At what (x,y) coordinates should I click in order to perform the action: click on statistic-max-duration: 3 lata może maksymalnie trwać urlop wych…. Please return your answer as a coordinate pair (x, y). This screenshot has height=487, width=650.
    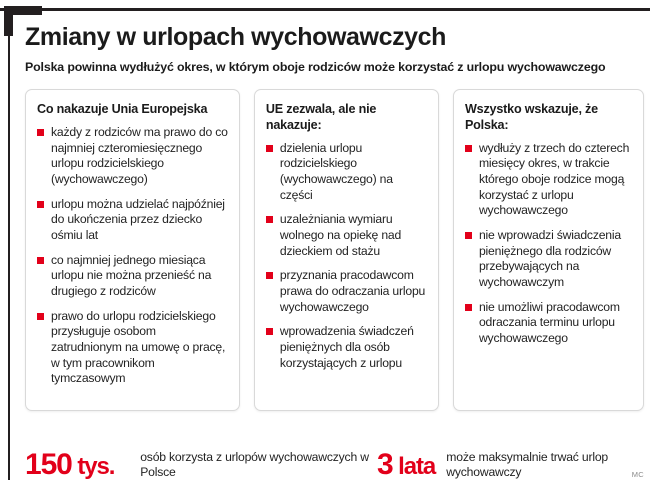
    Looking at the image, I should click on (502, 465).